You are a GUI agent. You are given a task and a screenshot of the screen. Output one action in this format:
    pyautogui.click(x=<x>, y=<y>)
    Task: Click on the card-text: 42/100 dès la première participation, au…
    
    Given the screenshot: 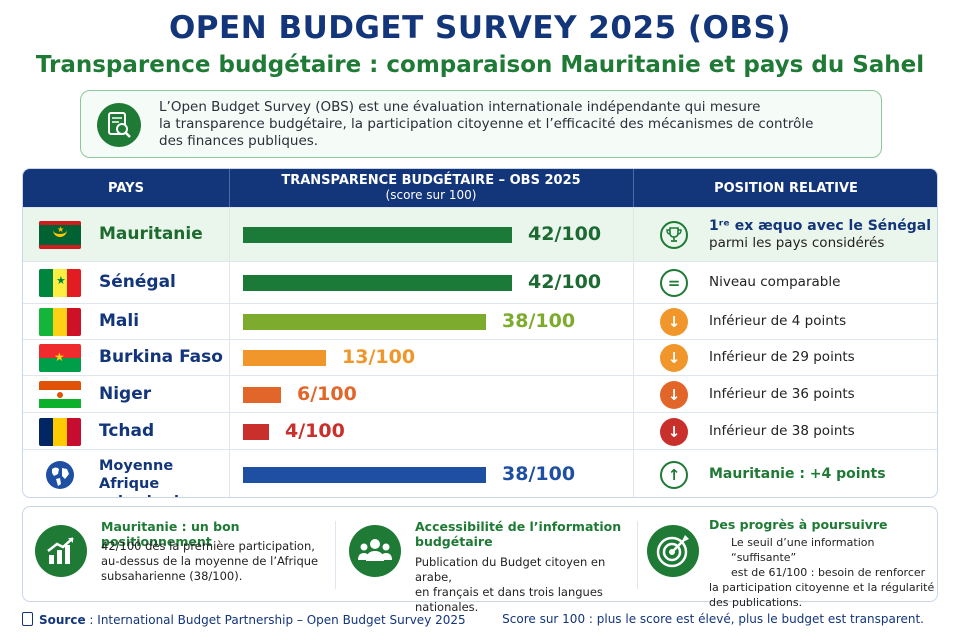 What is the action you would take?
    pyautogui.click(x=221, y=561)
    